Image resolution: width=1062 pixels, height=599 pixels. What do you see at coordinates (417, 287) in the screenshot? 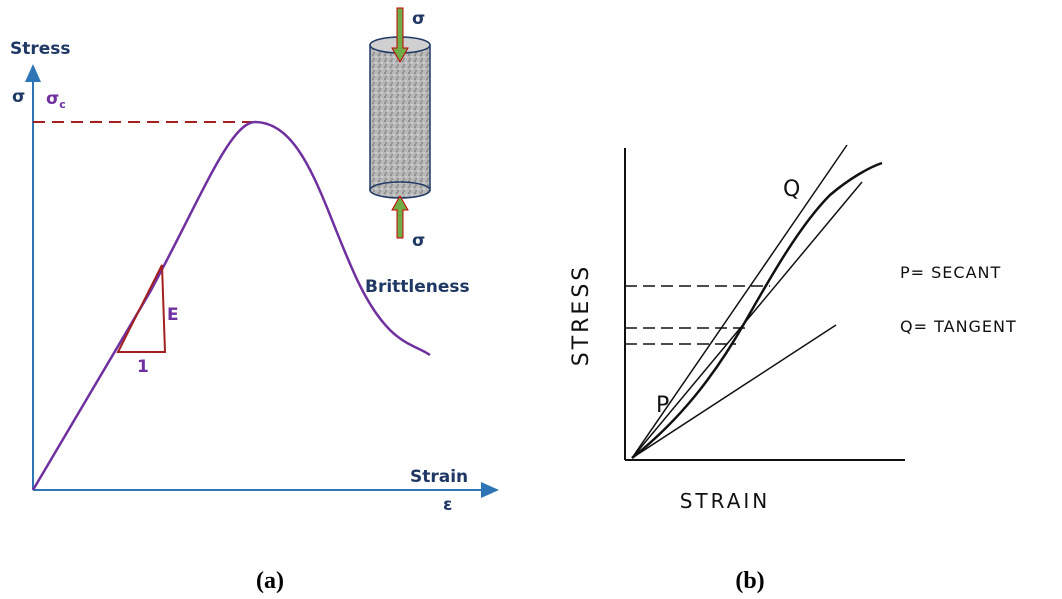
I see `region-label: Brittleness` at bounding box center [417, 287].